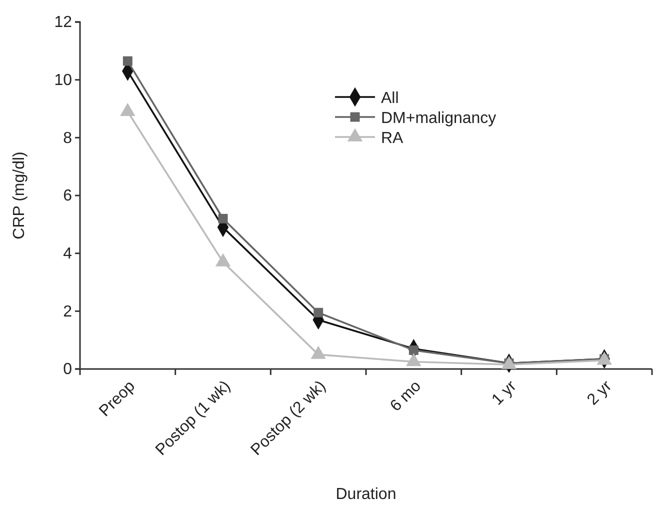 The image size is (660, 511). What do you see at coordinates (366, 494) in the screenshot?
I see `x-axis-title: Duration` at bounding box center [366, 494].